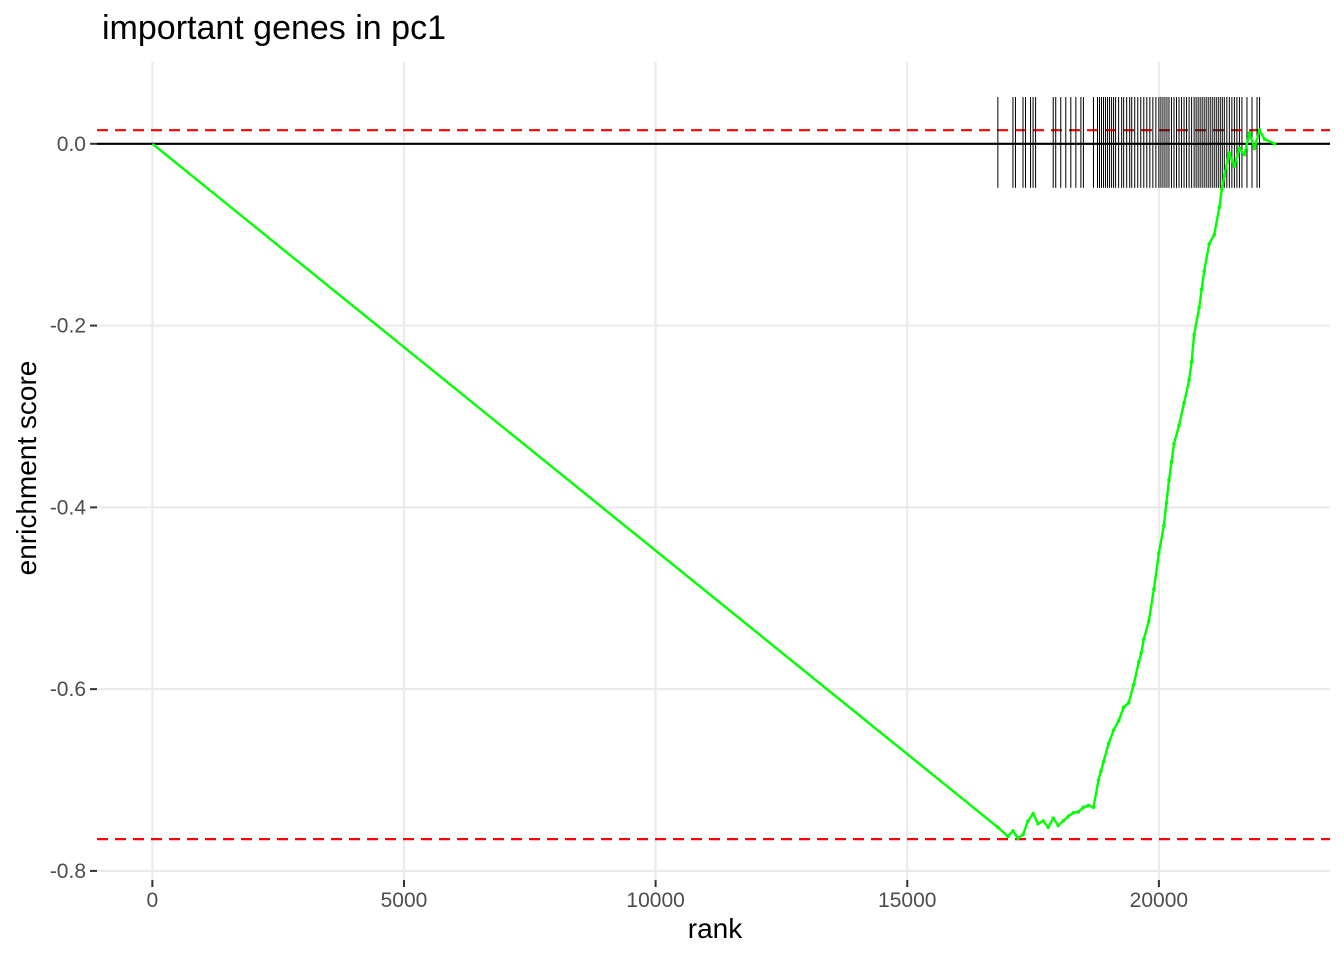  I want to click on x-axis-title: rank, so click(715, 928).